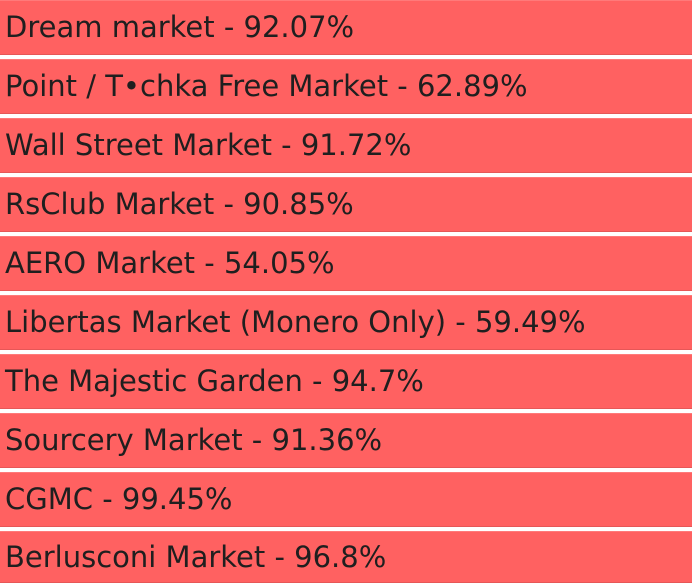 The image size is (694, 587). Describe the element at coordinates (346, 145) in the screenshot. I see `market-row-wall-street-market: Wall Street Market - 91.72%` at that location.